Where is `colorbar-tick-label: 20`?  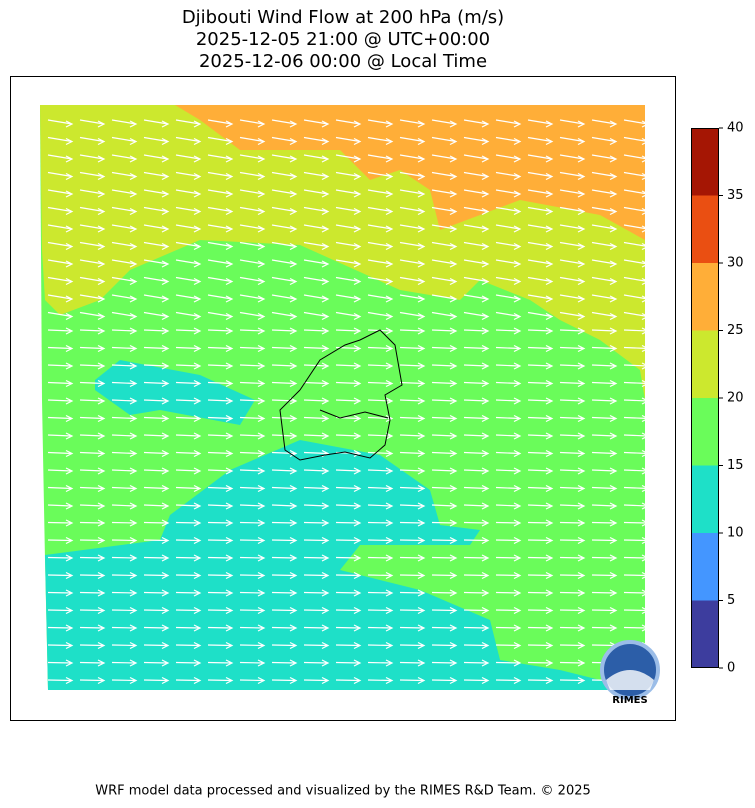 colorbar-tick-label: 20 is located at coordinates (735, 398).